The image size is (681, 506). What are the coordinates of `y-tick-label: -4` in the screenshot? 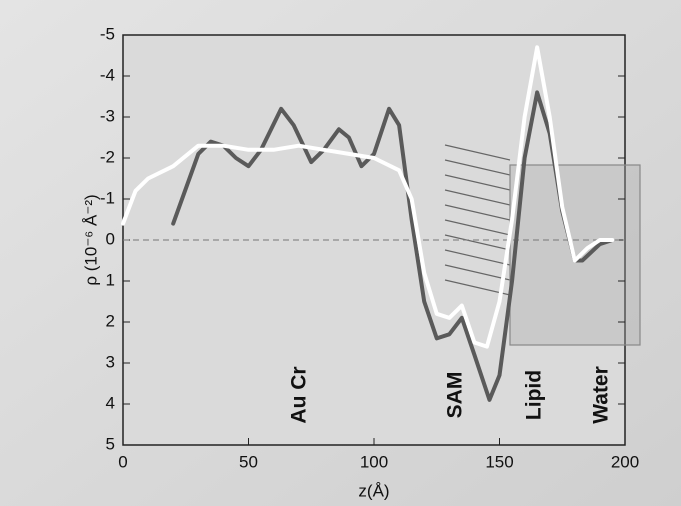 It's located at (107, 74).